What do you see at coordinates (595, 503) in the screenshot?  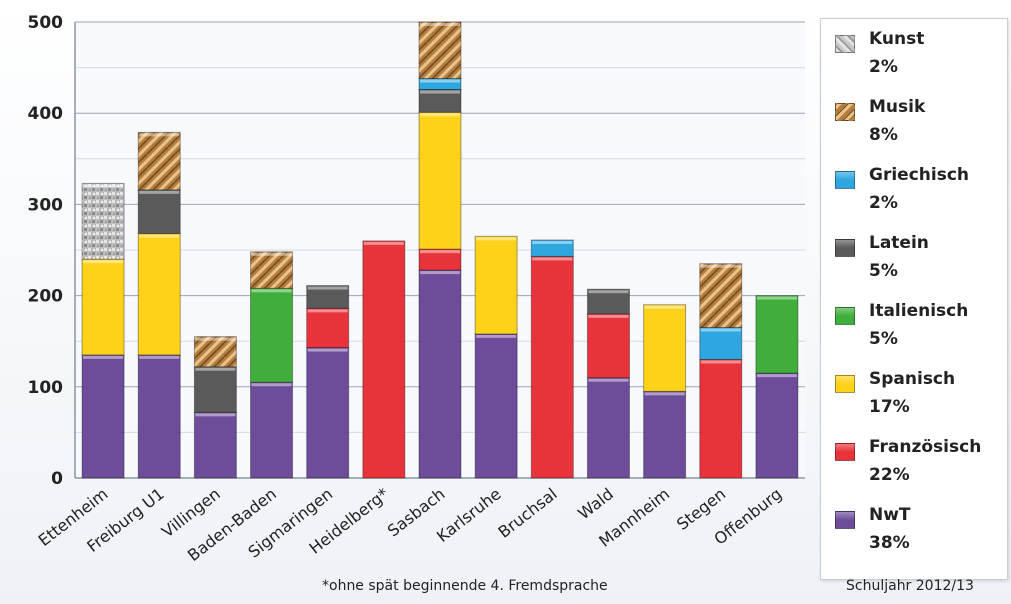 I see `x-tick-label: Wald` at bounding box center [595, 503].